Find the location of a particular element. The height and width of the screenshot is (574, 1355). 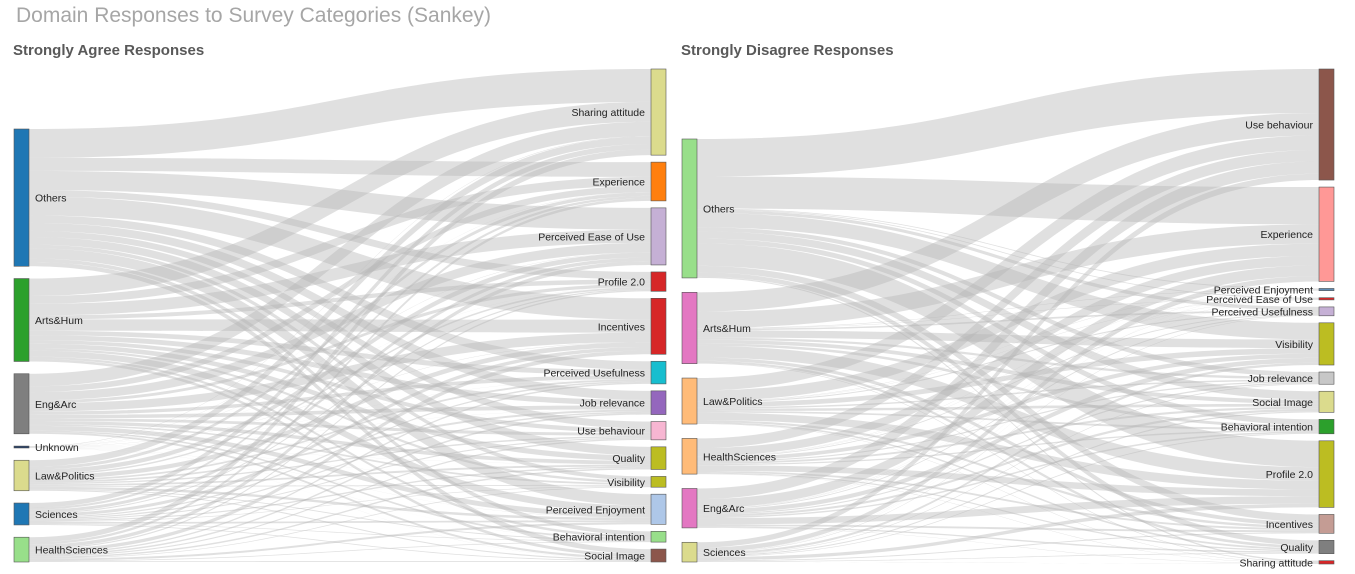

link-arts-hum-perceived-usefulness is located at coordinates (1008, 320).